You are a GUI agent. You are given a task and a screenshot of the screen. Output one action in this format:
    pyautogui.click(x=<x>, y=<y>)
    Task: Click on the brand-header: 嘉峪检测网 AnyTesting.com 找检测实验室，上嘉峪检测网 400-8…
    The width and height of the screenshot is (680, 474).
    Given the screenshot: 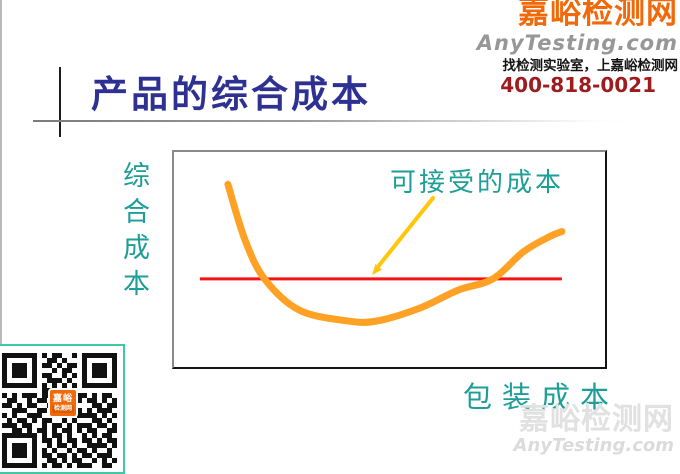 What is the action you would take?
    pyautogui.click(x=577, y=47)
    